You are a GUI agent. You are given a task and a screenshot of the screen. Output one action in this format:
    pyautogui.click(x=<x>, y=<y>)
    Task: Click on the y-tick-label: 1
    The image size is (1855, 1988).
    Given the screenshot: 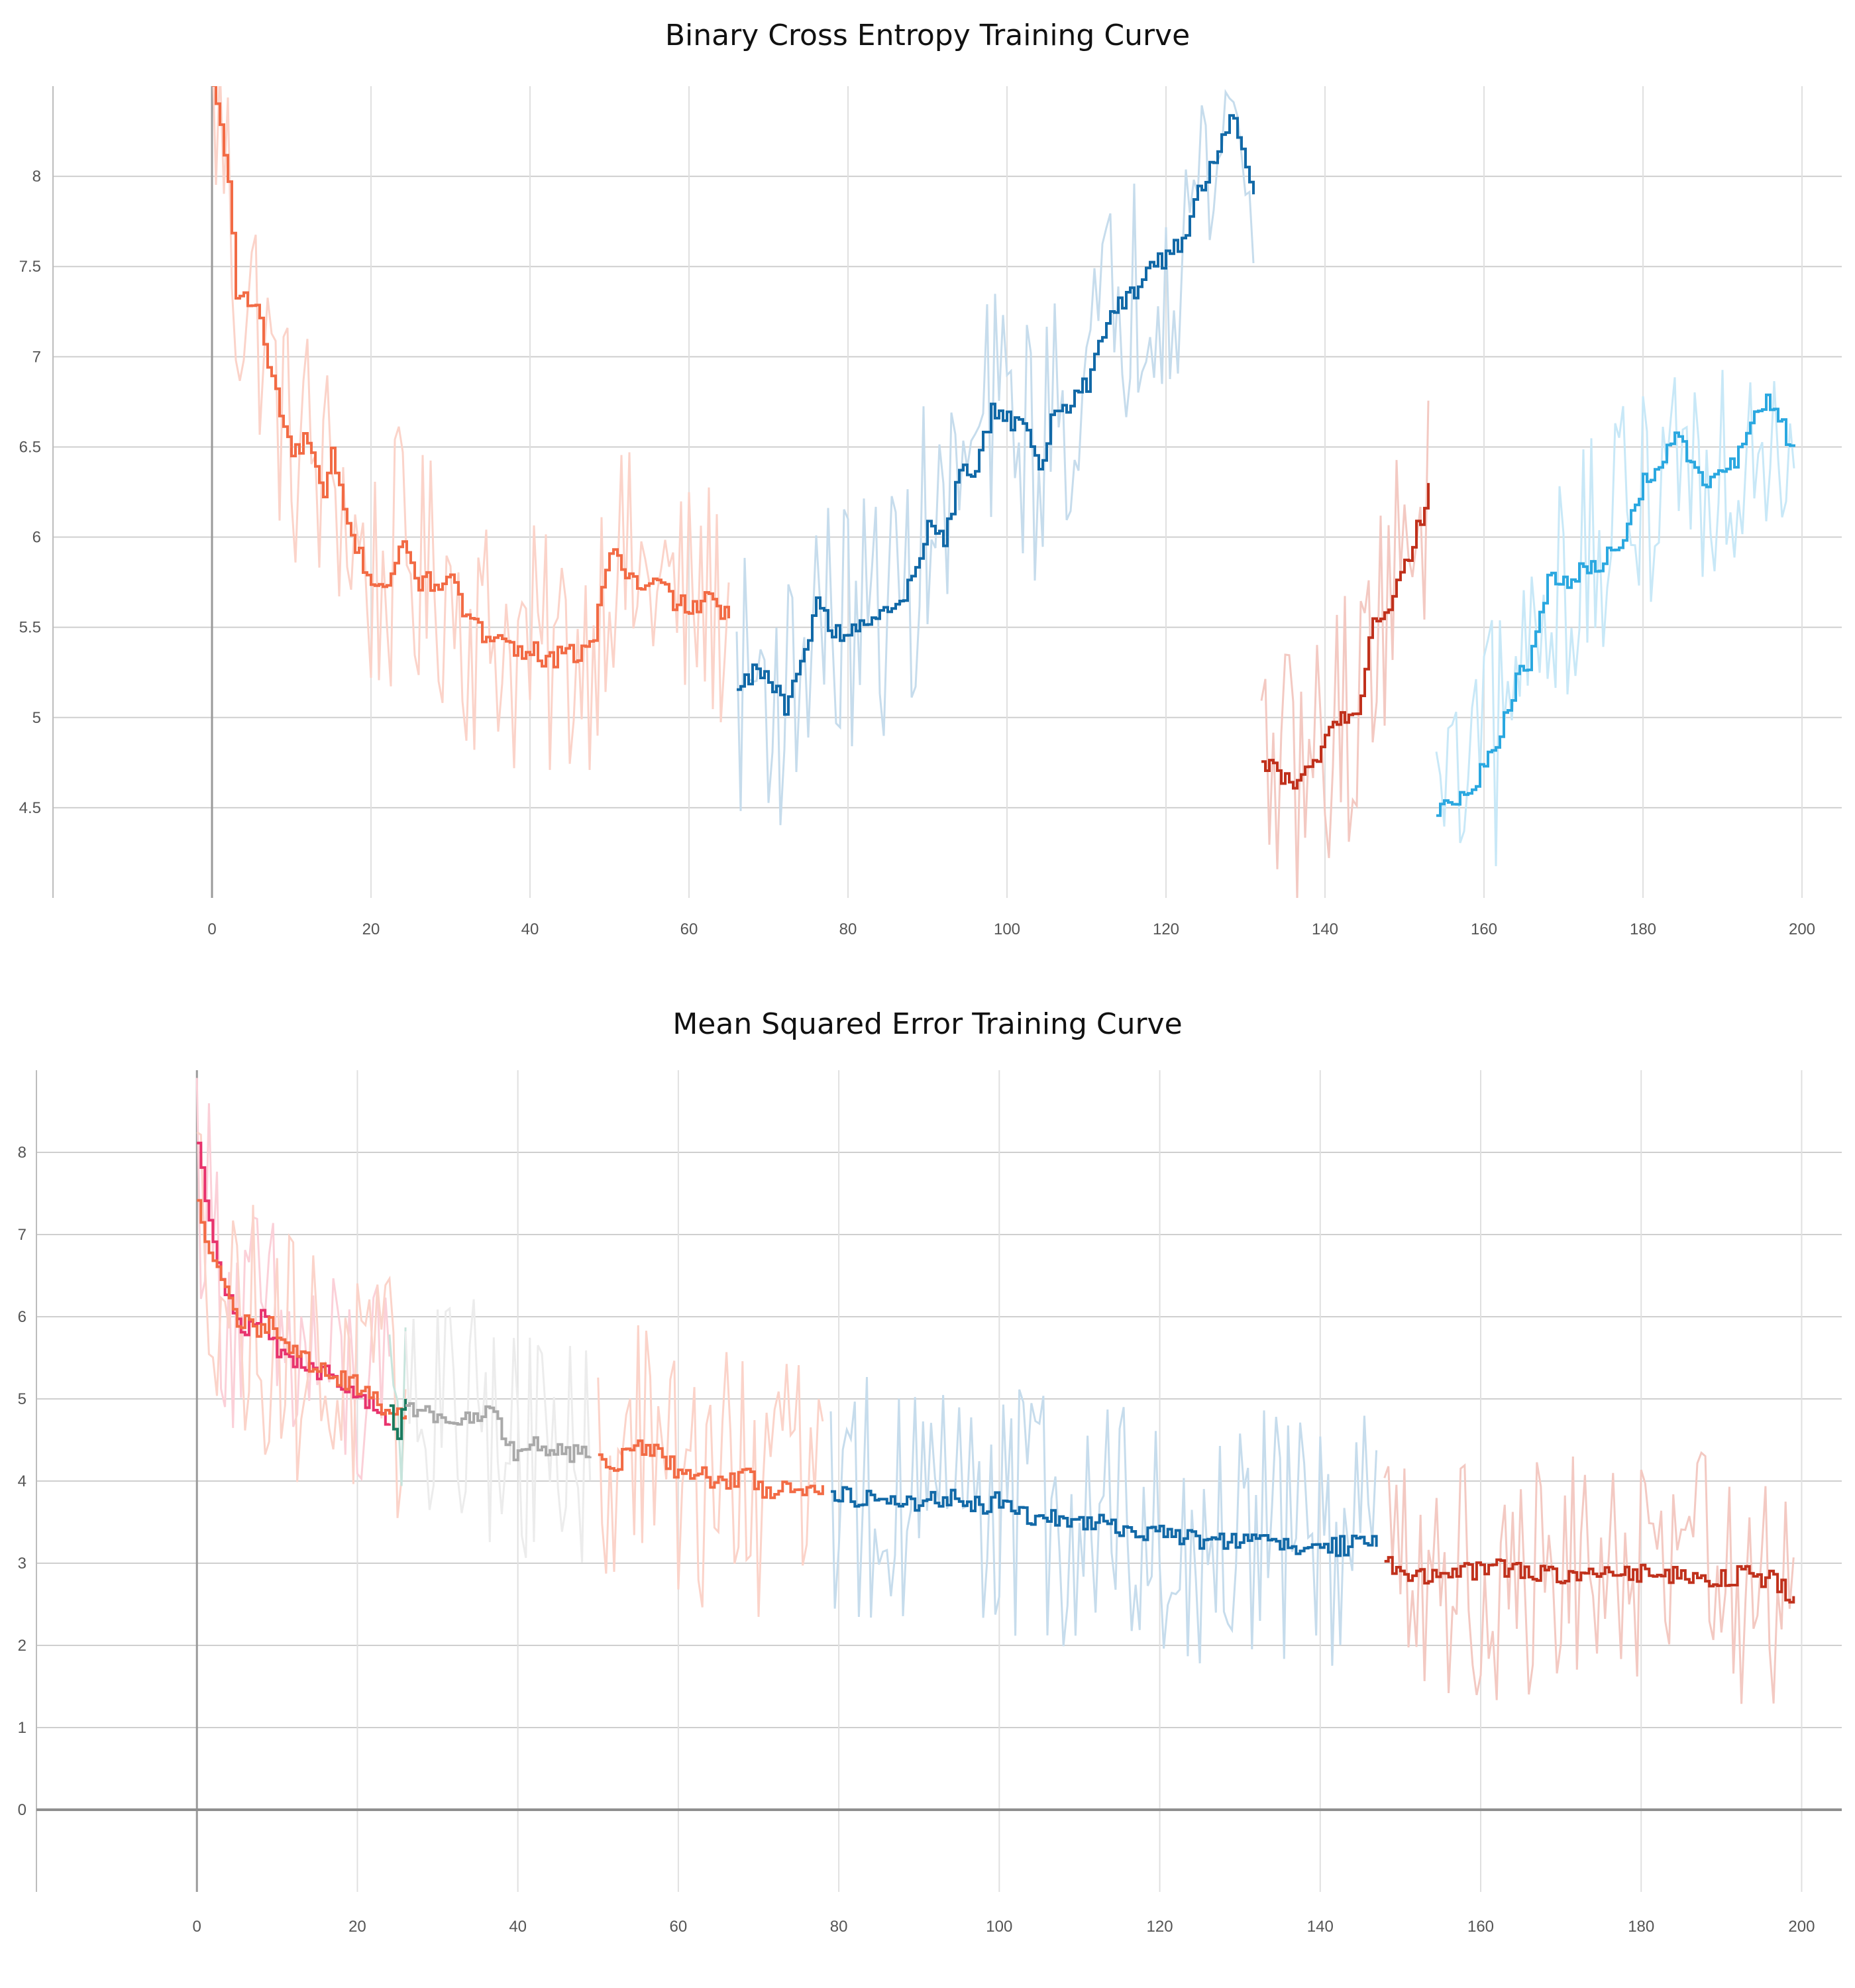 What is the action you would take?
    pyautogui.click(x=22, y=1728)
    